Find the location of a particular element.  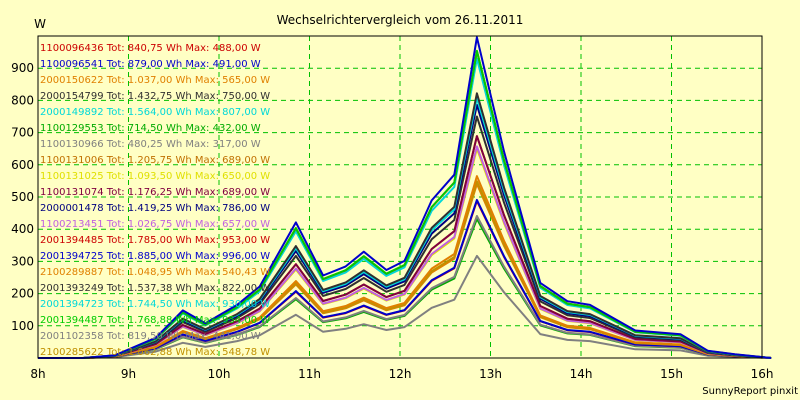

y-tick-labels: 100 200 300 400 500 600 700 800 900 is located at coordinates (22, 197).